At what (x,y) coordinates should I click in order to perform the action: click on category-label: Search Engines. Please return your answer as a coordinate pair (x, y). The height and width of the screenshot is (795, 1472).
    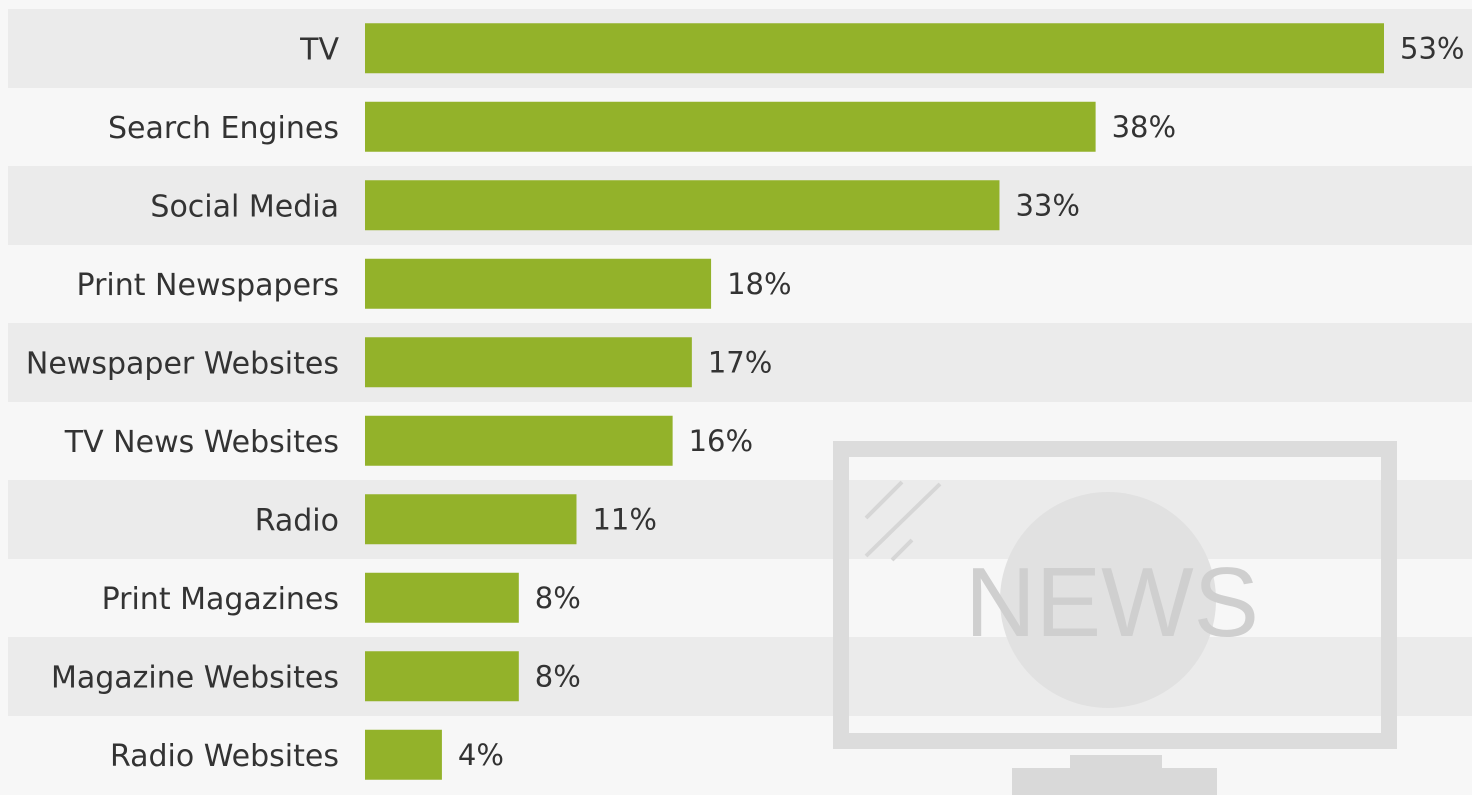
    Looking at the image, I should click on (223, 128).